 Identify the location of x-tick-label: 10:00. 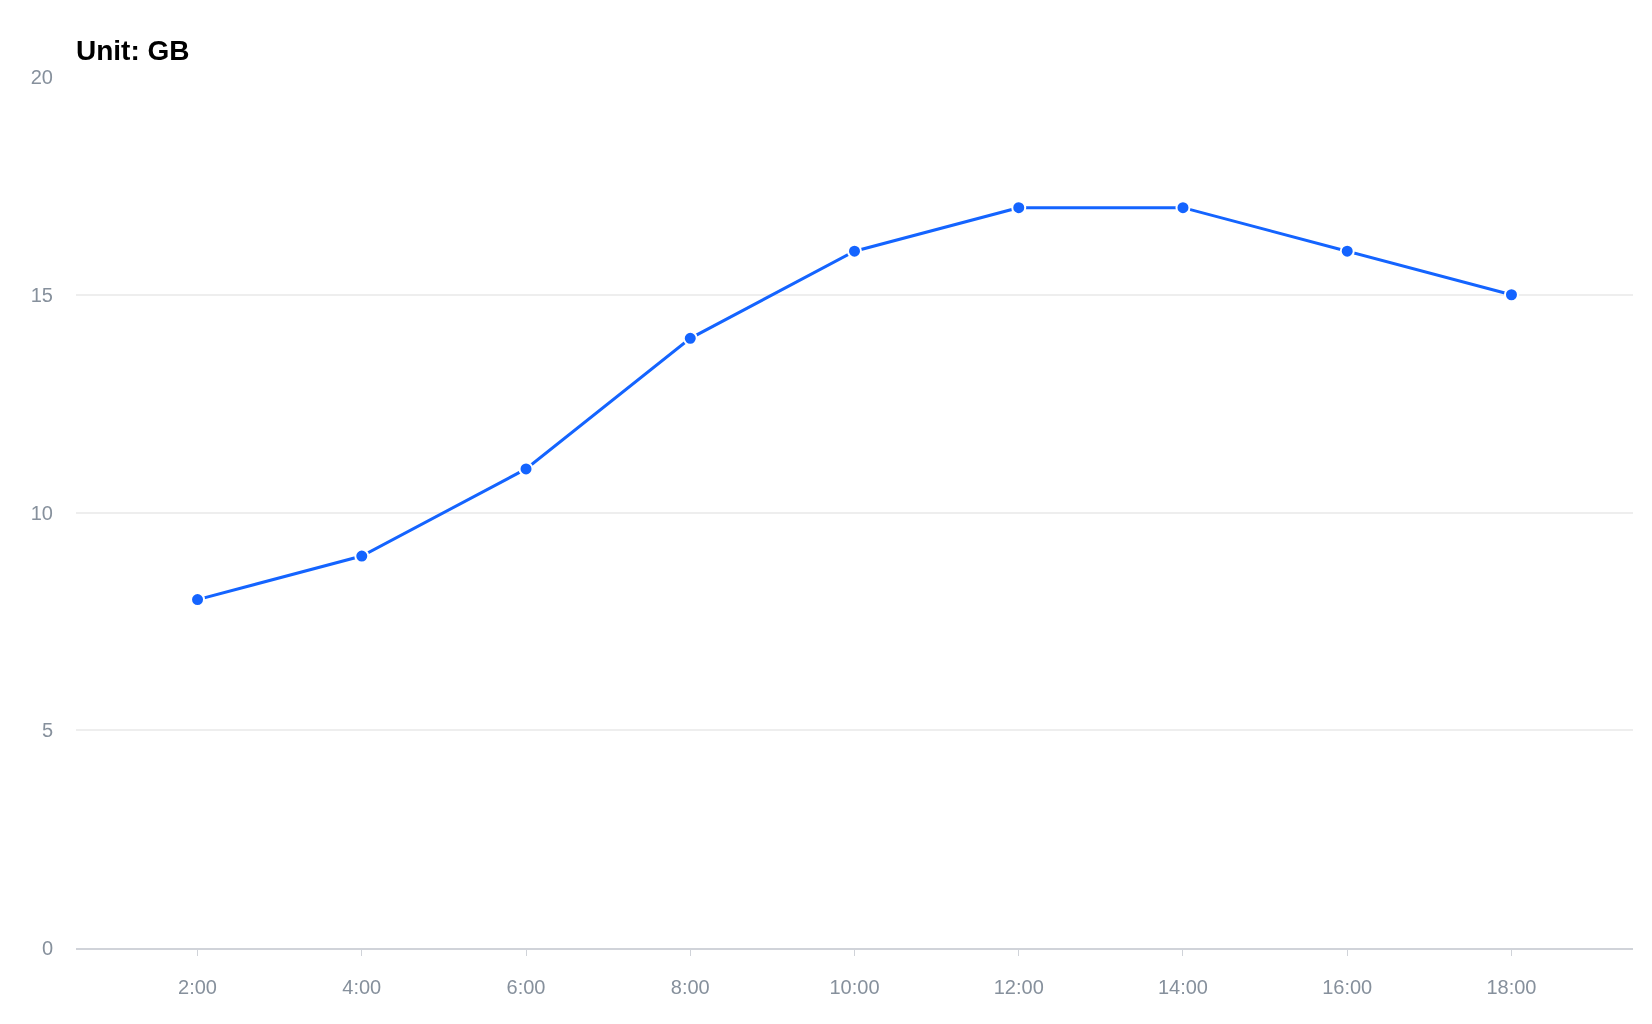
(854, 987).